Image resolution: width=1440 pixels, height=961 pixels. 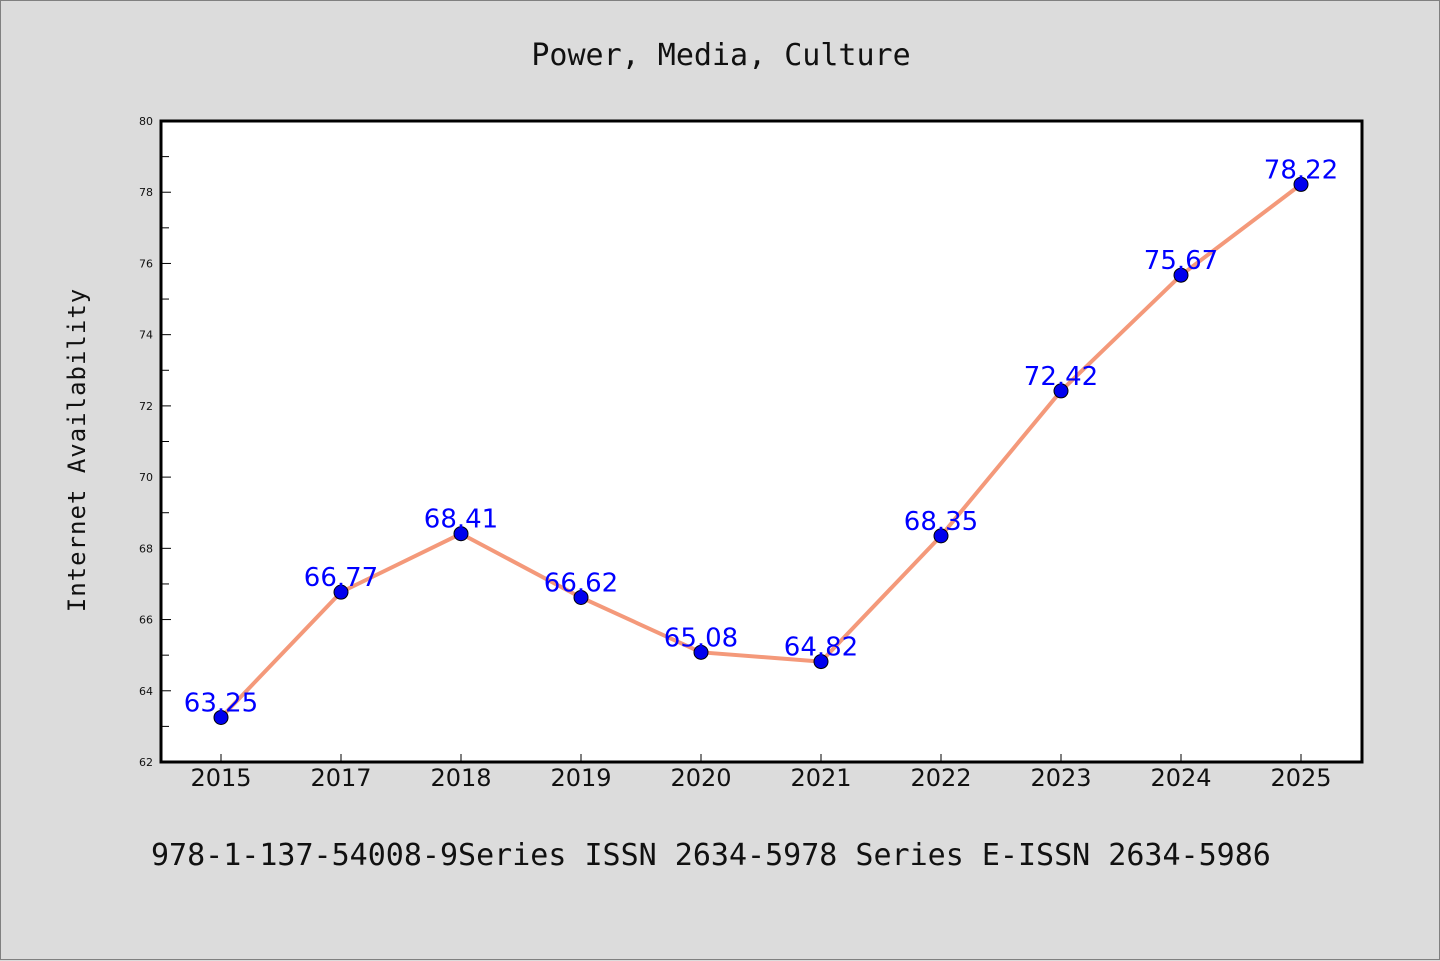 I want to click on data-label: 72.42, so click(x=1061, y=377).